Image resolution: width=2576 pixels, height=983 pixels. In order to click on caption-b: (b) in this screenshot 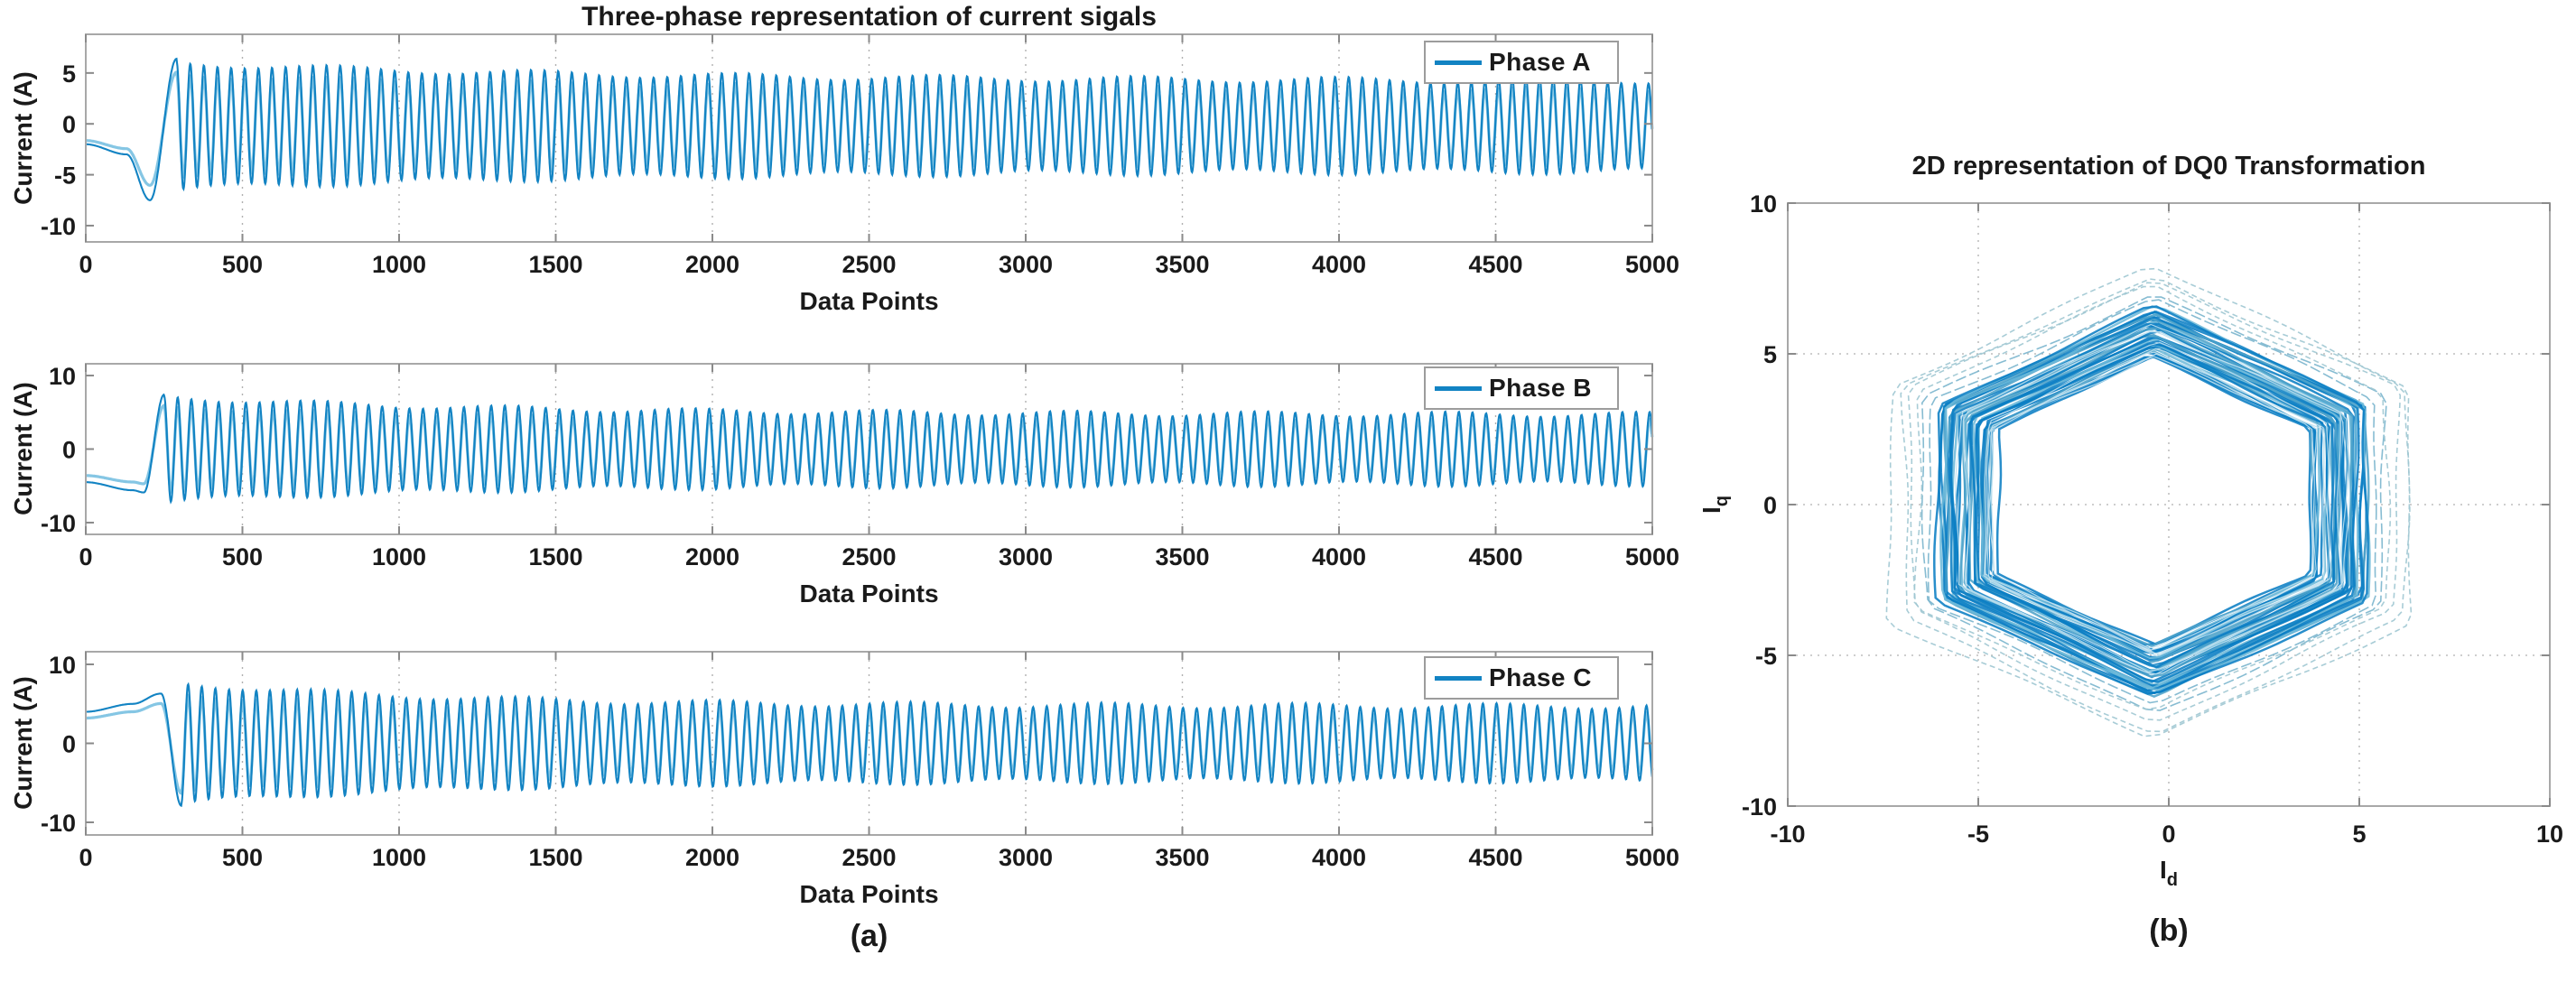, I will do `click(2169, 930)`.